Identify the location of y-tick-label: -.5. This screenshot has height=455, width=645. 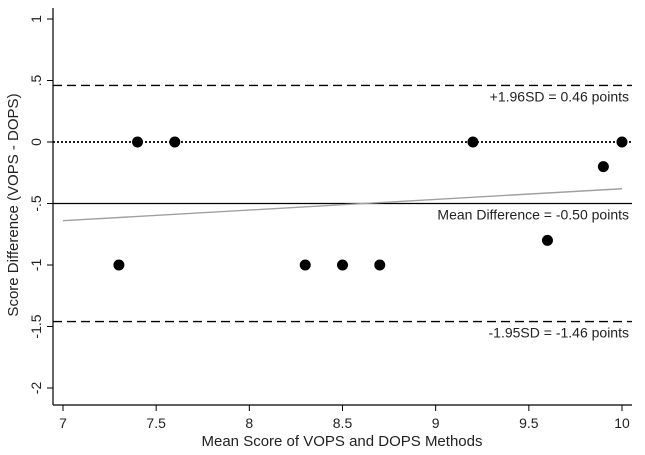
(36, 203).